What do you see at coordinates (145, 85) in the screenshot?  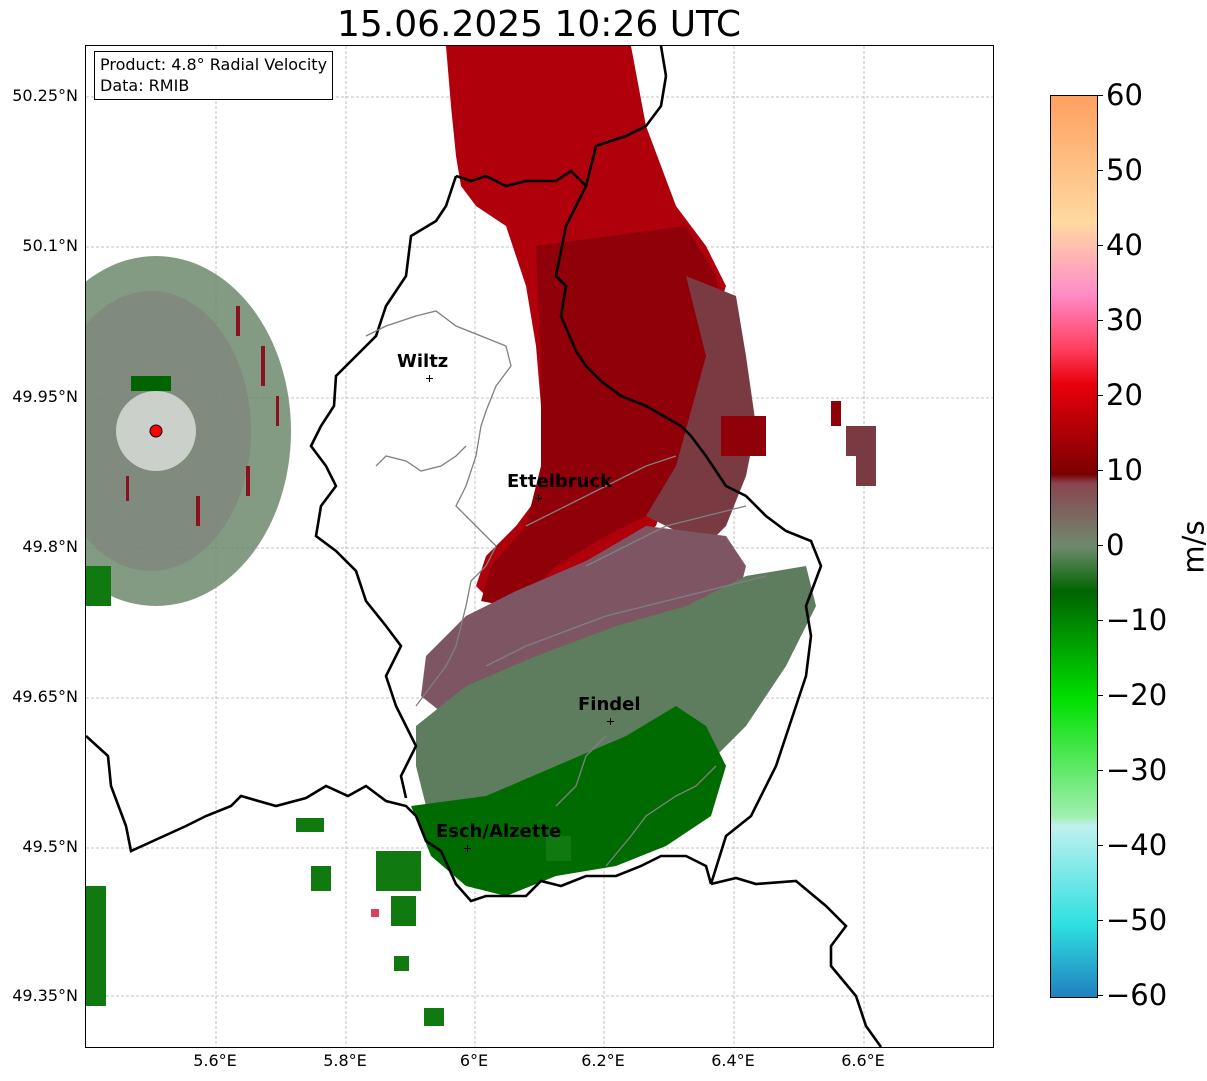 I see `data-source-label: Data: RMIB` at bounding box center [145, 85].